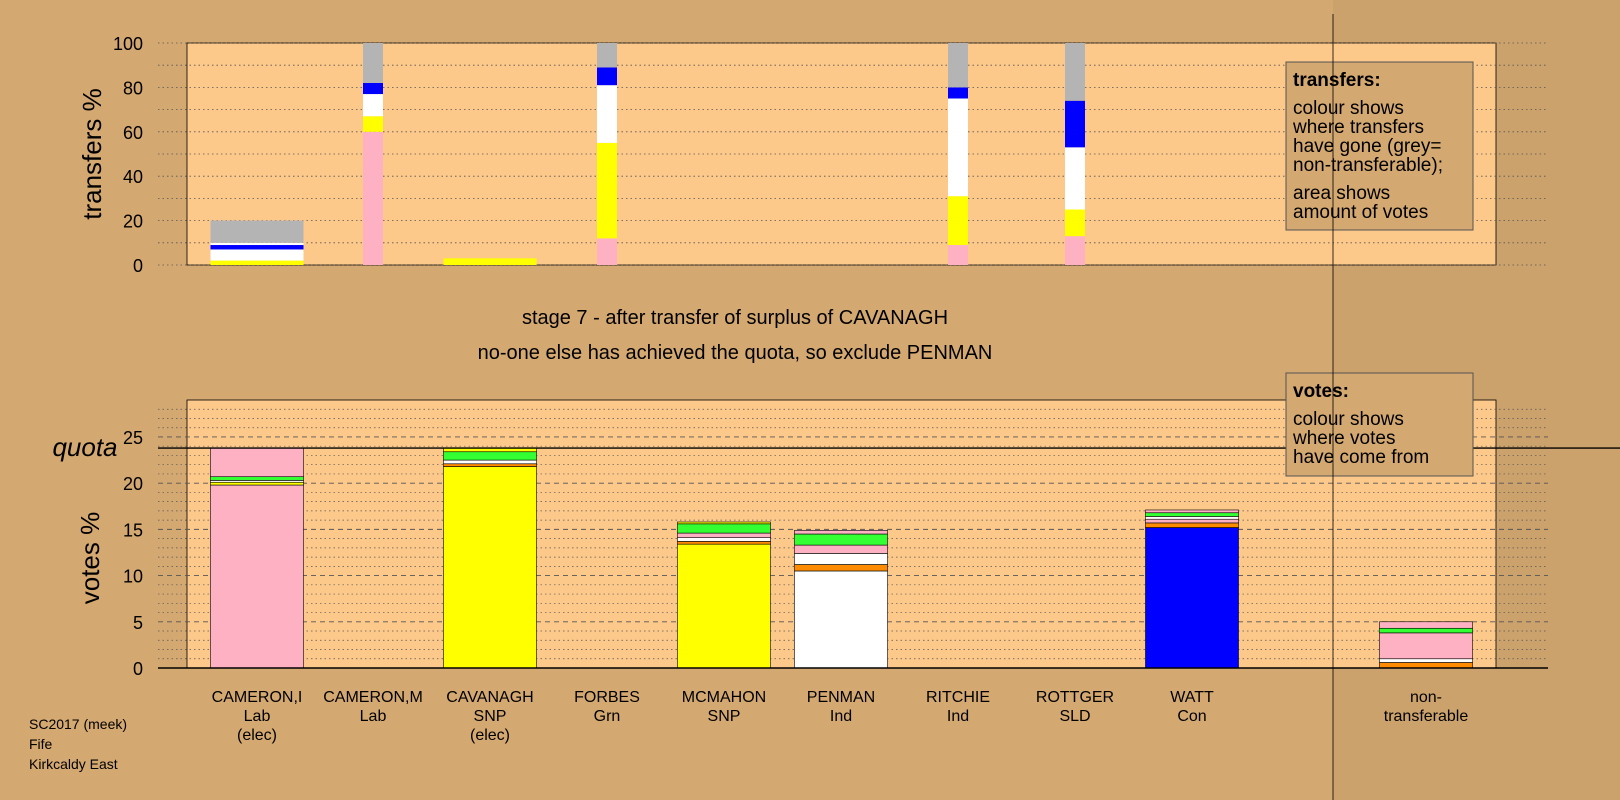 The image size is (1620, 800). I want to click on votes-y-ticks: 0 5 10 15 20 25, so click(133, 553).